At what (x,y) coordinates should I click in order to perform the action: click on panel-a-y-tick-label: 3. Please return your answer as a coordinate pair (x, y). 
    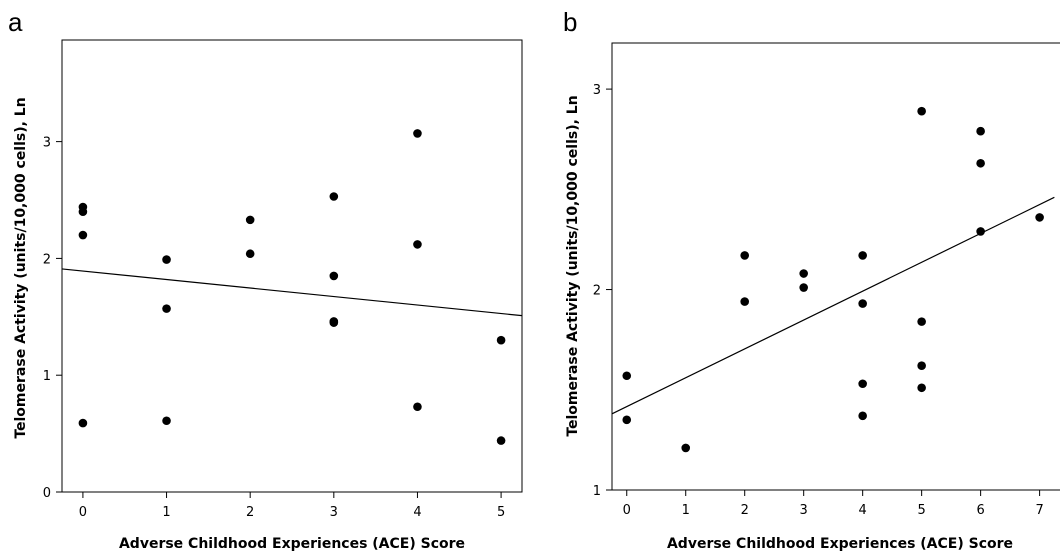
    Looking at the image, I should click on (47, 143).